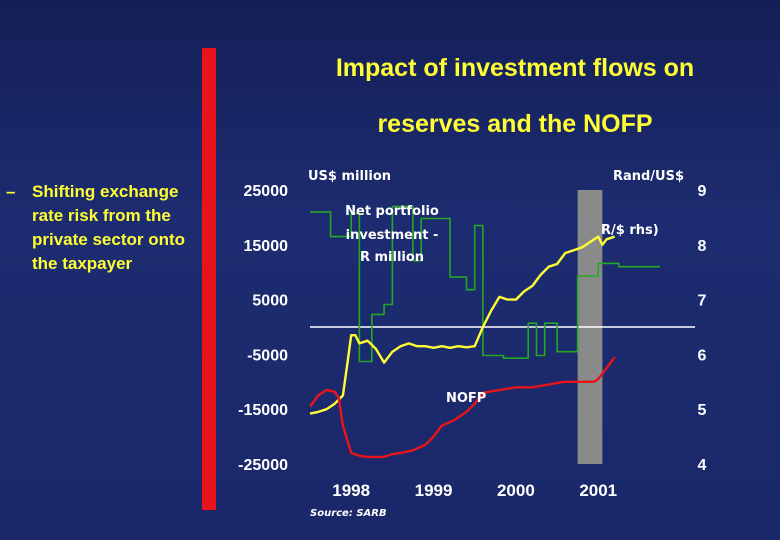 Image resolution: width=780 pixels, height=540 pixels. I want to click on portfolio-annotation-line-3: R million, so click(392, 257).